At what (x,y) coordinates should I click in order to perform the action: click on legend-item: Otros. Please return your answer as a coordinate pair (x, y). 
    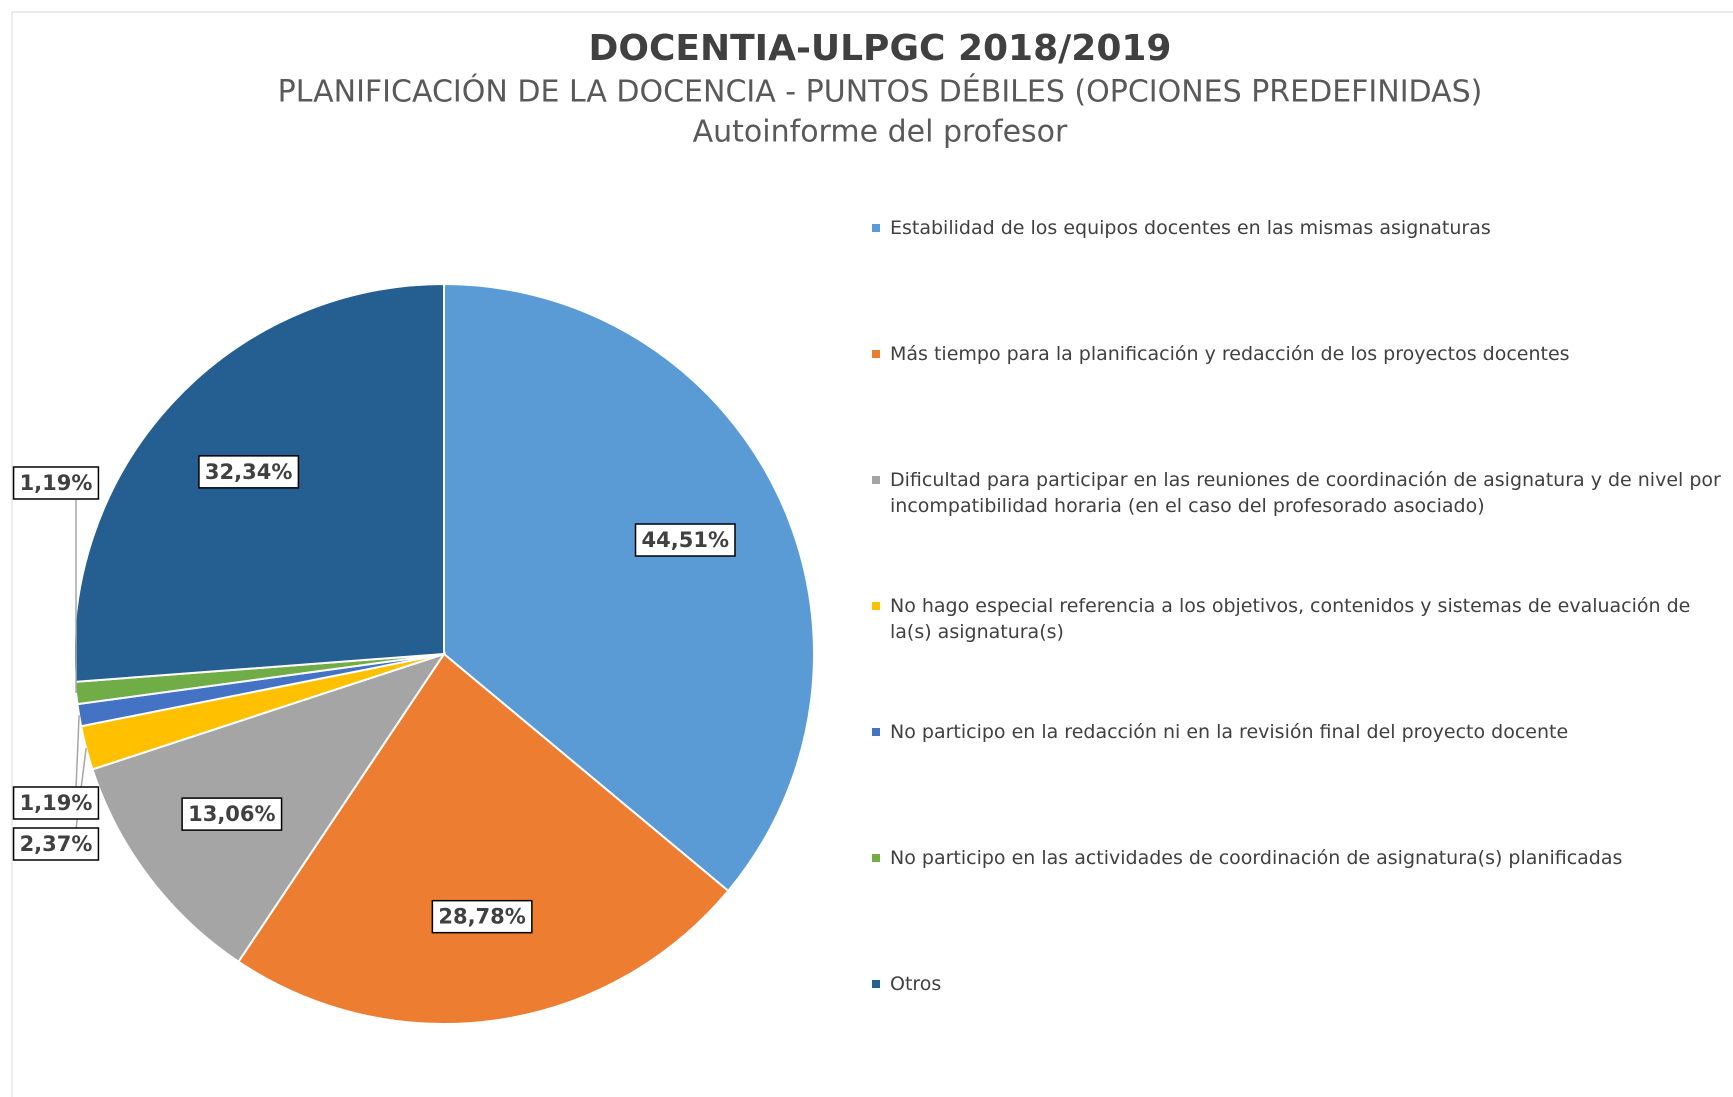
    Looking at the image, I should click on (1302, 984).